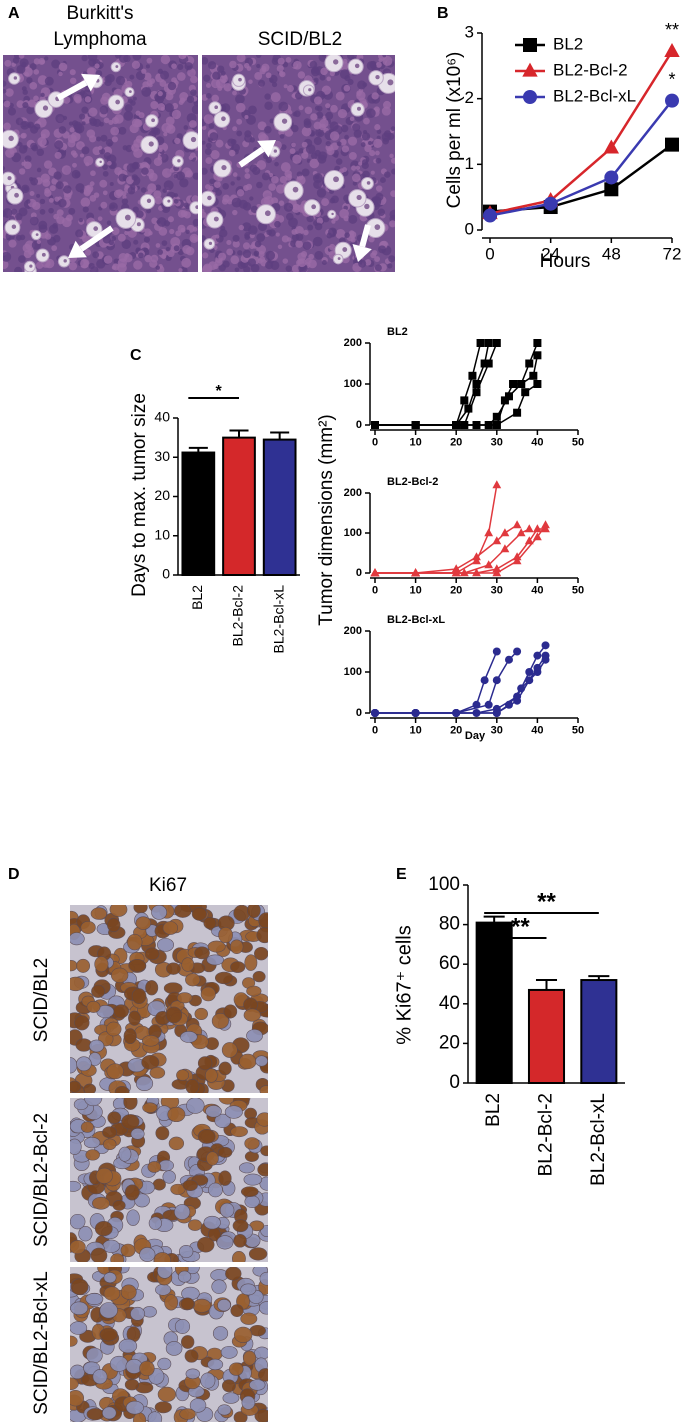 Image resolution: width=688 pixels, height=1426 pixels. Describe the element at coordinates (444, 884) in the screenshot. I see `y-tick-label: 100` at that location.